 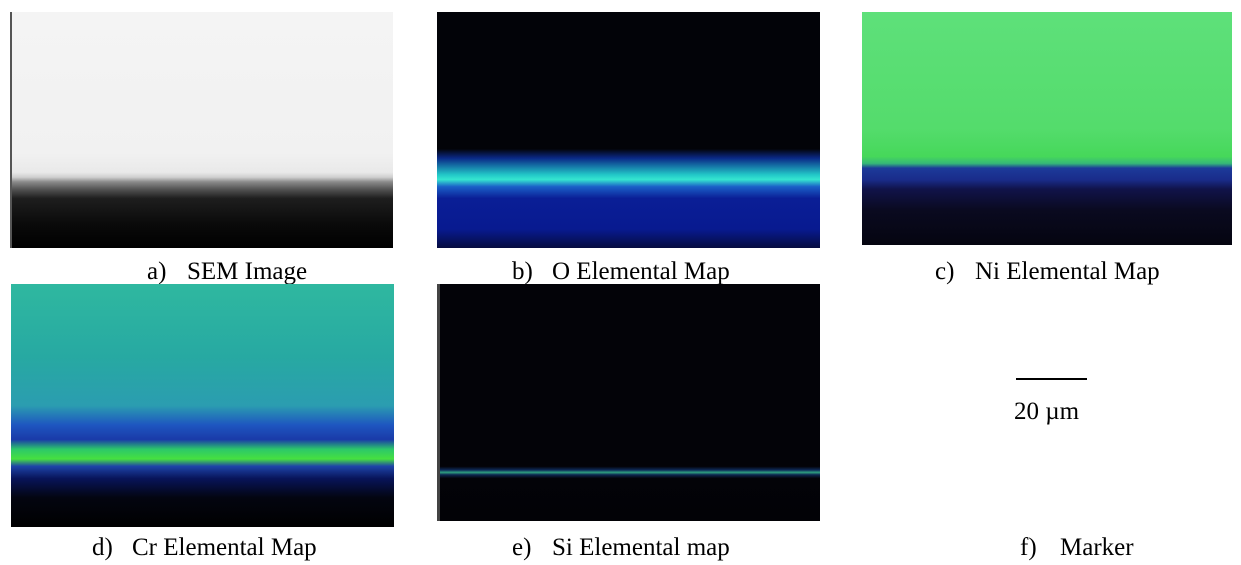 I want to click on caption-o-map: b) O Elemental Map, so click(x=621, y=272).